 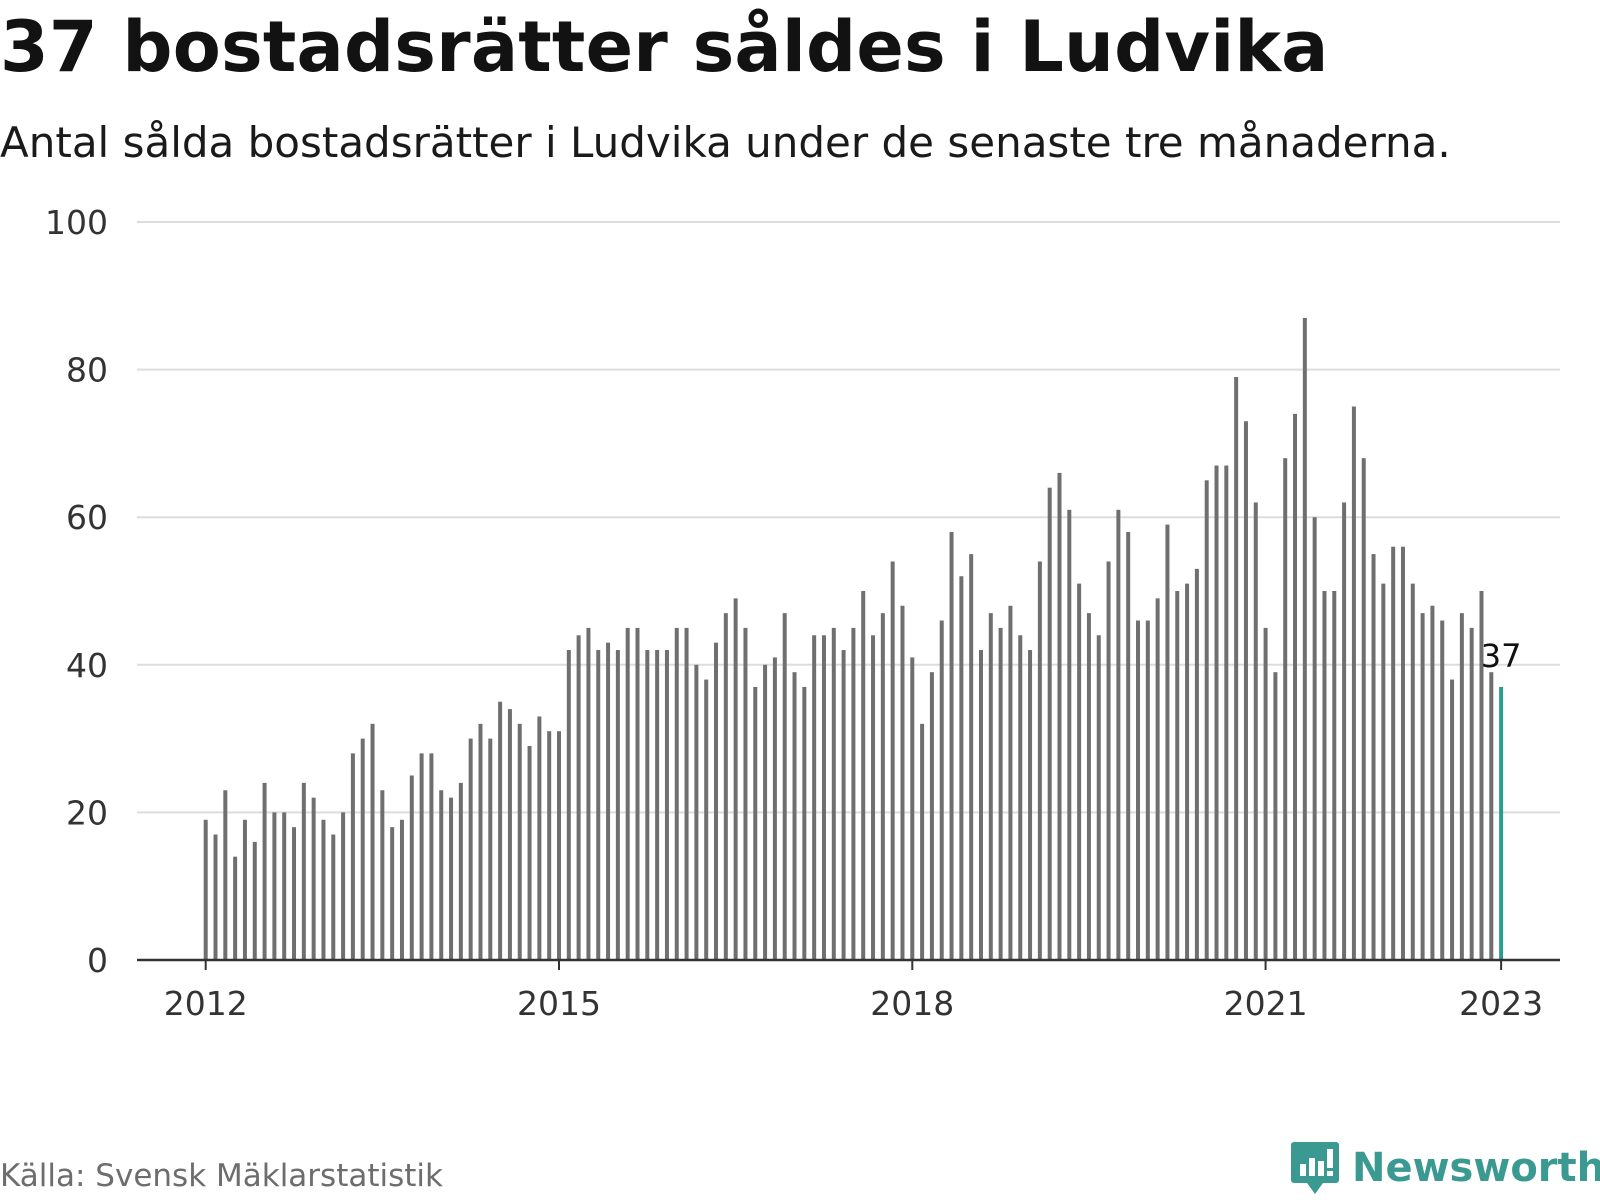 What do you see at coordinates (912, 1003) in the screenshot?
I see `x-tick-label: 2018` at bounding box center [912, 1003].